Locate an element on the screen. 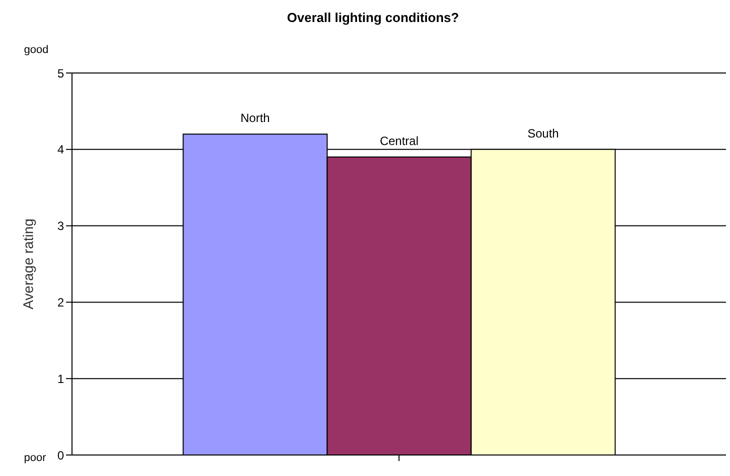 This screenshot has width=730, height=476. series-label: North is located at coordinates (255, 118).